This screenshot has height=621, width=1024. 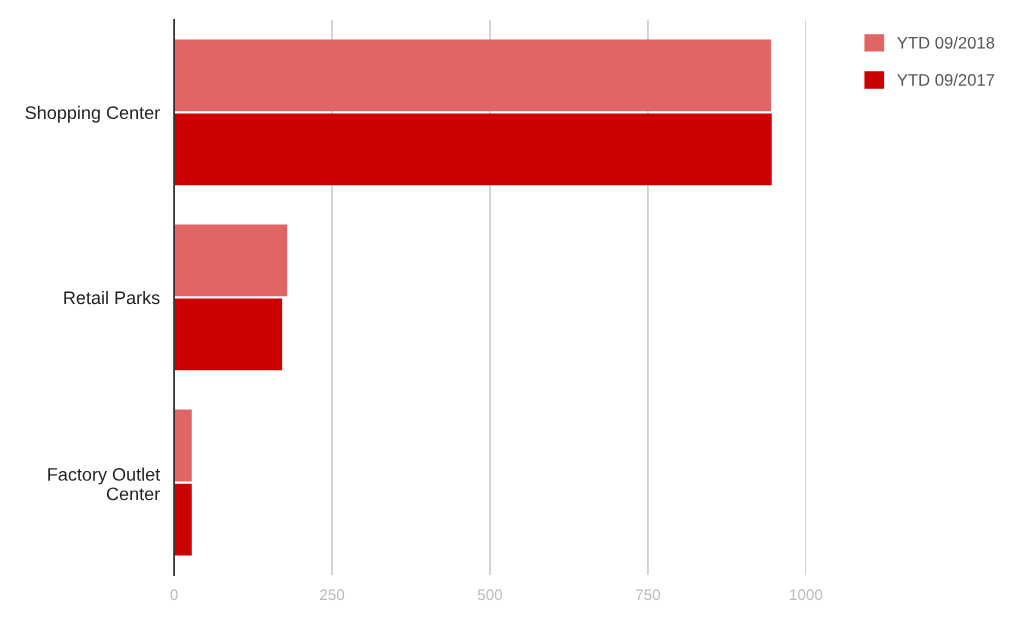 I want to click on legend-label: YTD 09/2018, so click(x=946, y=42).